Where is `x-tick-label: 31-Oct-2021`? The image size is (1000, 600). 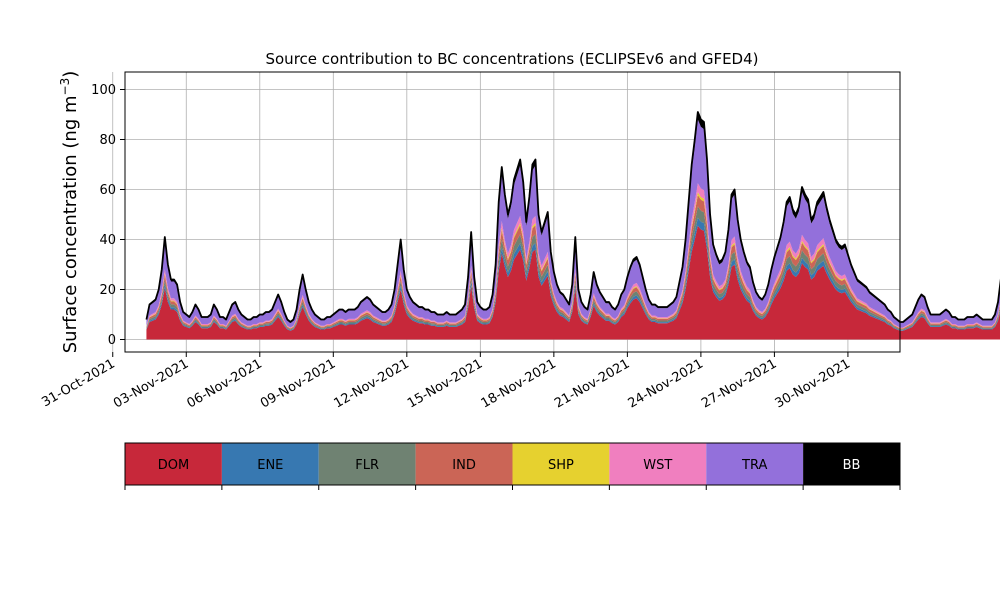 x-tick-label: 31-Oct-2021 is located at coordinates (78, 383).